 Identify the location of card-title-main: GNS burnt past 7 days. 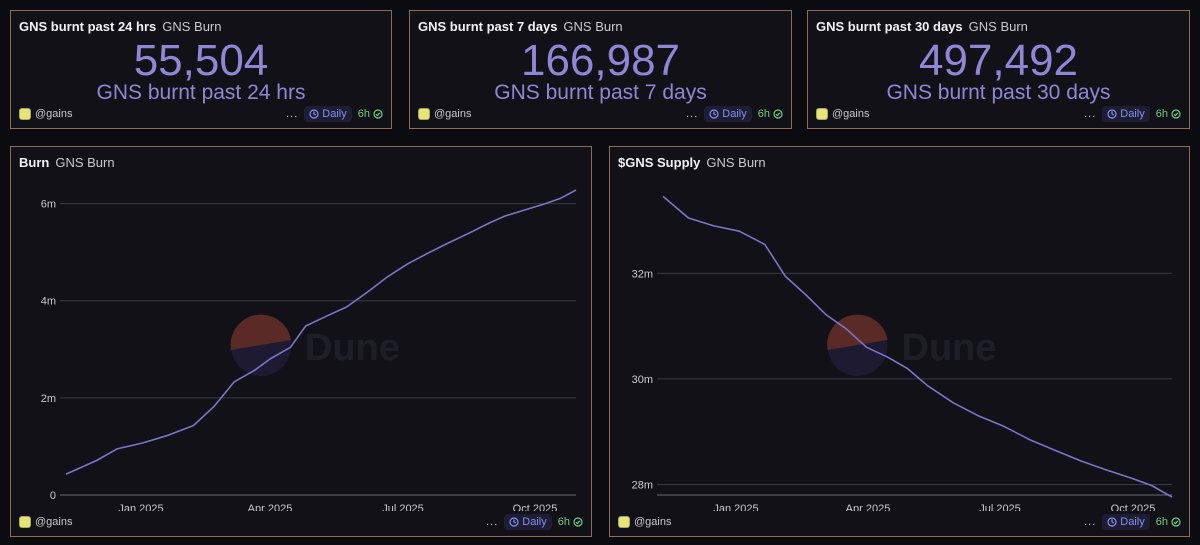
(488, 26).